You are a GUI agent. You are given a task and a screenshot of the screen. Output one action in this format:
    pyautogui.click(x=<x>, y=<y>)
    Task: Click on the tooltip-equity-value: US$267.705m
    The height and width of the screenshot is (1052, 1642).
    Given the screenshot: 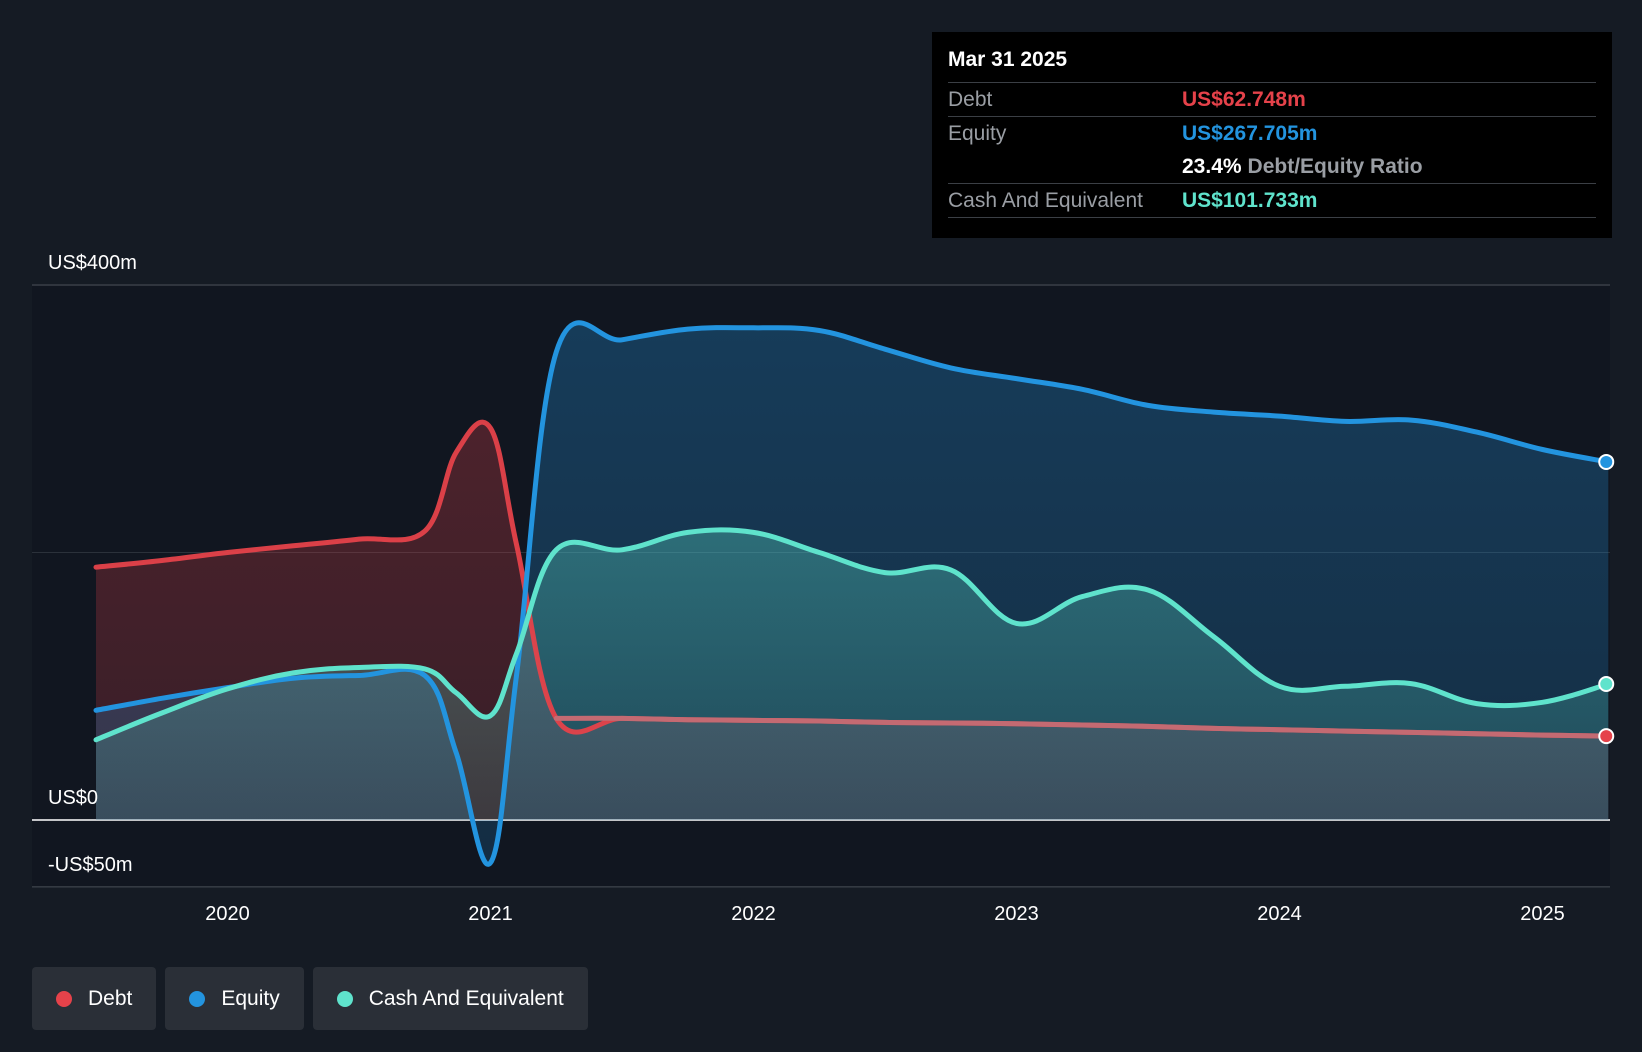 What is the action you would take?
    pyautogui.click(x=1250, y=133)
    